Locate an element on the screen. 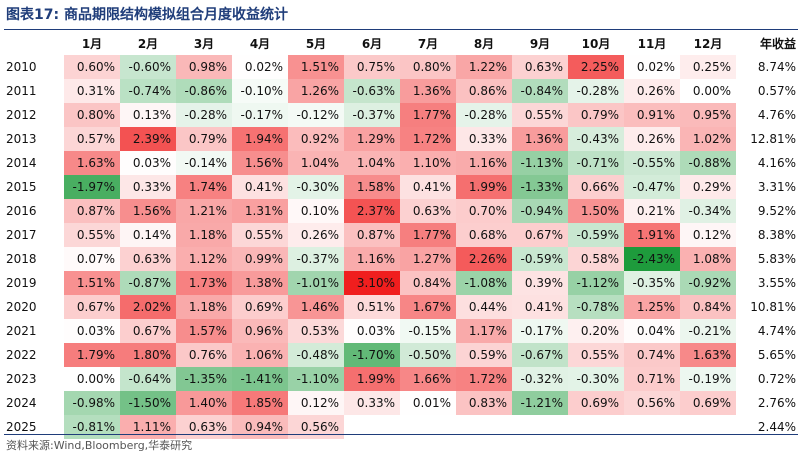  heatmap-cell: 1.38% is located at coordinates (260, 283).